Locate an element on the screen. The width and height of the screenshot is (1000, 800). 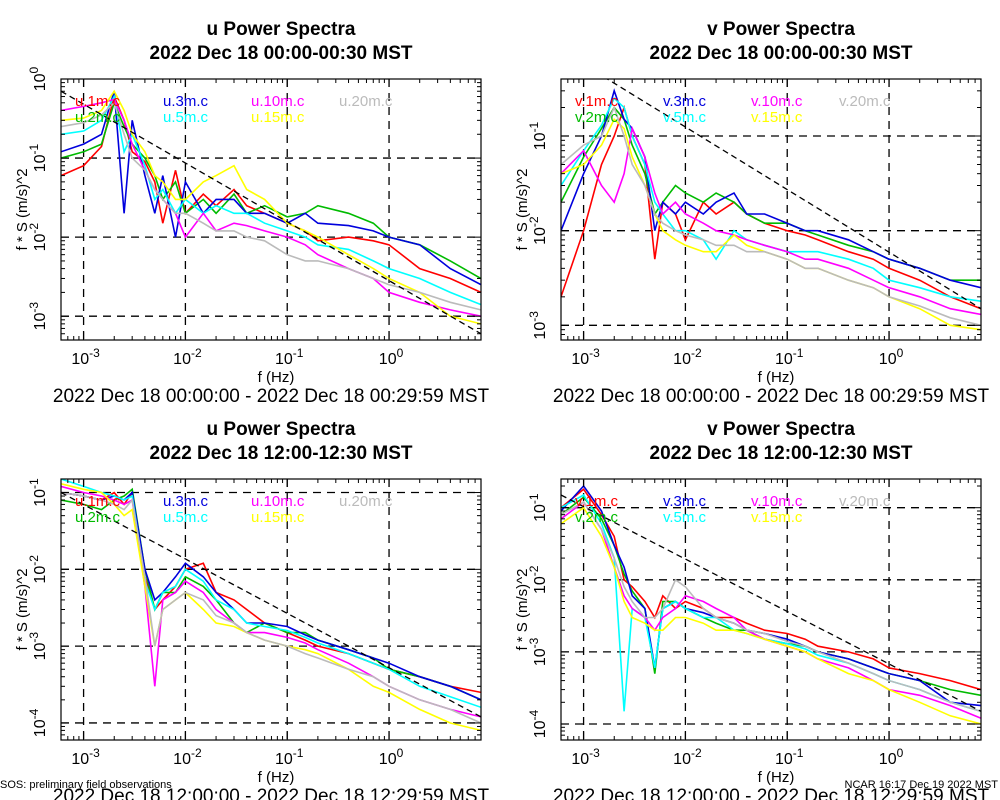
legend-u-15m-c: u.15m.c is located at coordinates (278, 517).